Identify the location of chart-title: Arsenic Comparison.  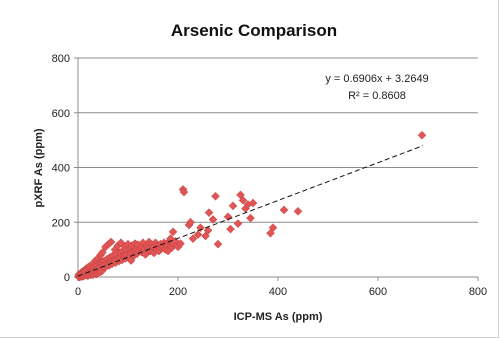
(254, 30).